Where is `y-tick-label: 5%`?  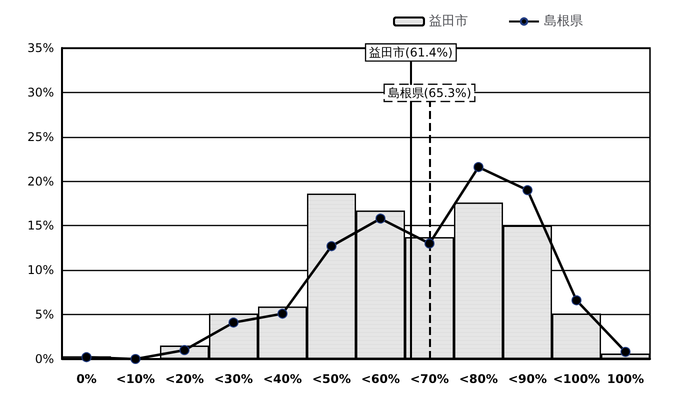
y-tick-label: 5% is located at coordinates (44, 315).